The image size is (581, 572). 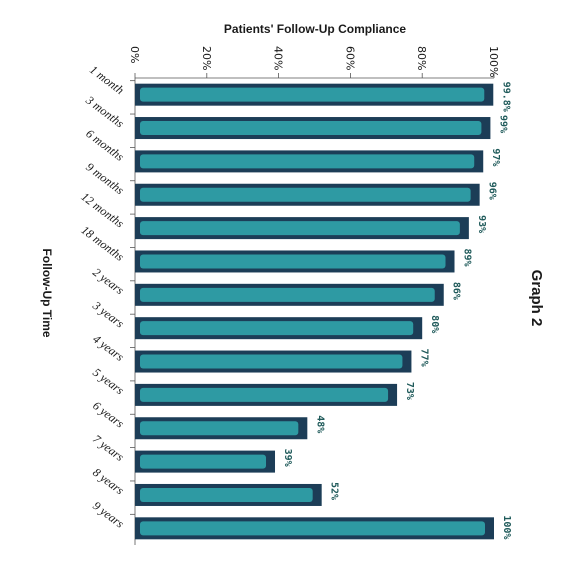 What do you see at coordinates (134, 54) in the screenshot?
I see `x-tick-label: 0%` at bounding box center [134, 54].